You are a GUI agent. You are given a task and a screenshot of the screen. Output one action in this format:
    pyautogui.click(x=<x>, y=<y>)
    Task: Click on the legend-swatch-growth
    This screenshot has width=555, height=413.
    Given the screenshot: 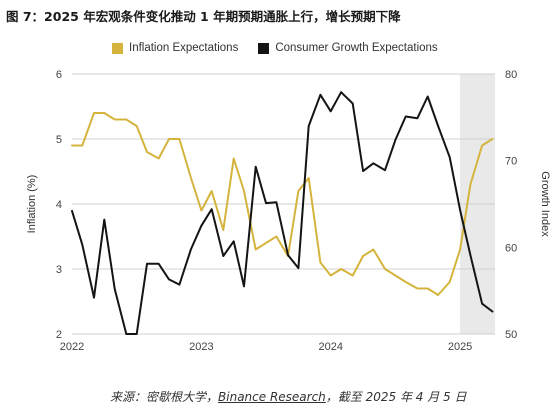 What is the action you would take?
    pyautogui.click(x=264, y=48)
    